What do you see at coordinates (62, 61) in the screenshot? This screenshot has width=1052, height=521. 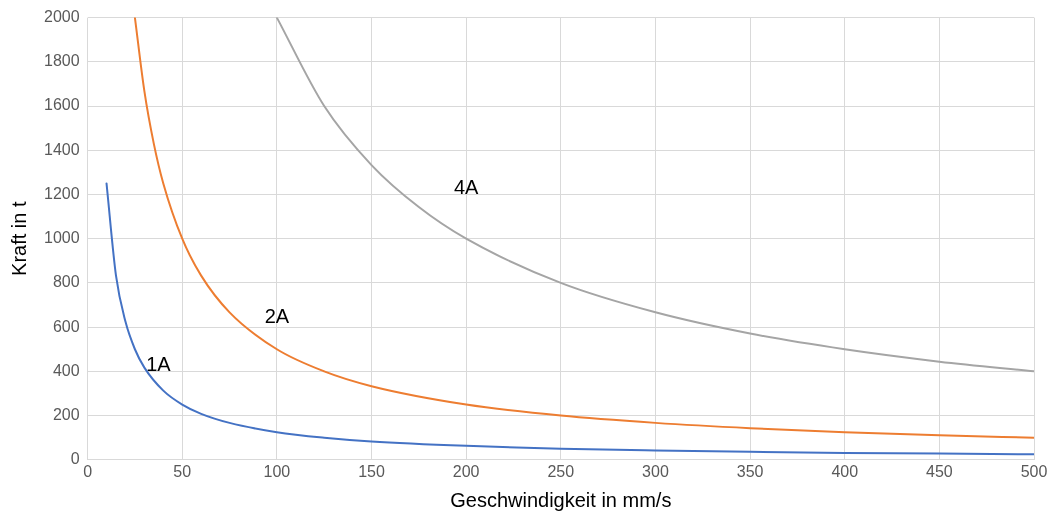 I see `y-tick-label: 1800` at bounding box center [62, 61].